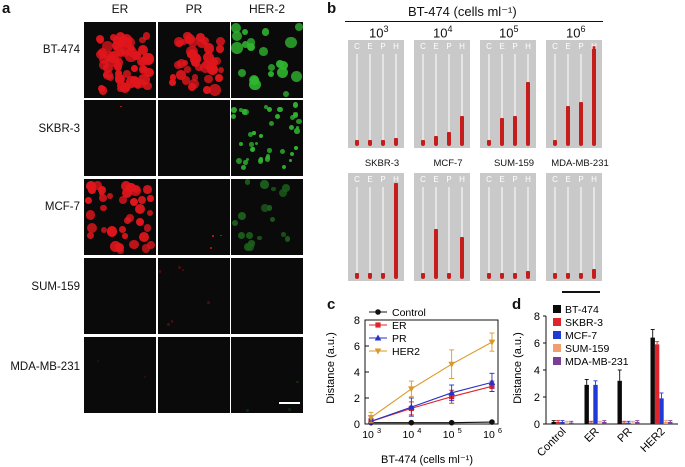  What do you see at coordinates (431, 379) in the screenshot?
I see `chart-c-series-line` at bounding box center [431, 379].